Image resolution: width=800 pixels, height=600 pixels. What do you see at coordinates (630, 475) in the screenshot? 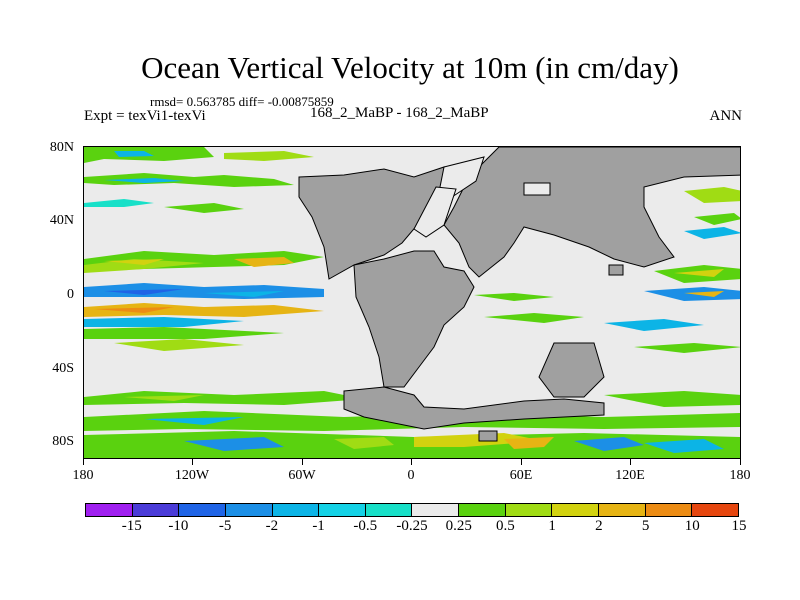
I see `x-label-120e: 120E` at bounding box center [630, 475].